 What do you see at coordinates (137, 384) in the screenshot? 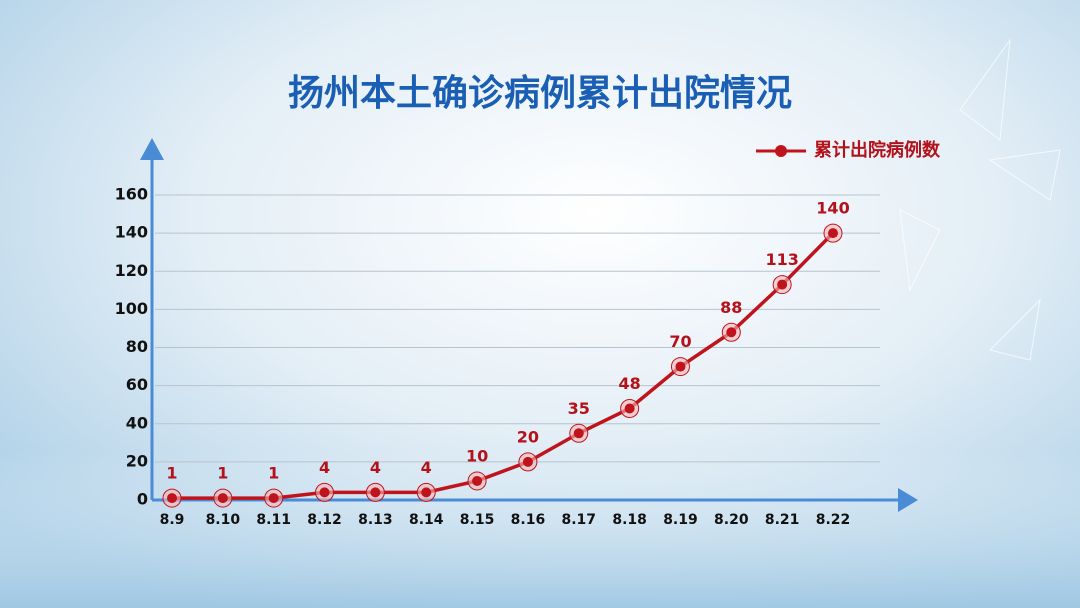
I see `y-tick-label: 60` at bounding box center [137, 384].